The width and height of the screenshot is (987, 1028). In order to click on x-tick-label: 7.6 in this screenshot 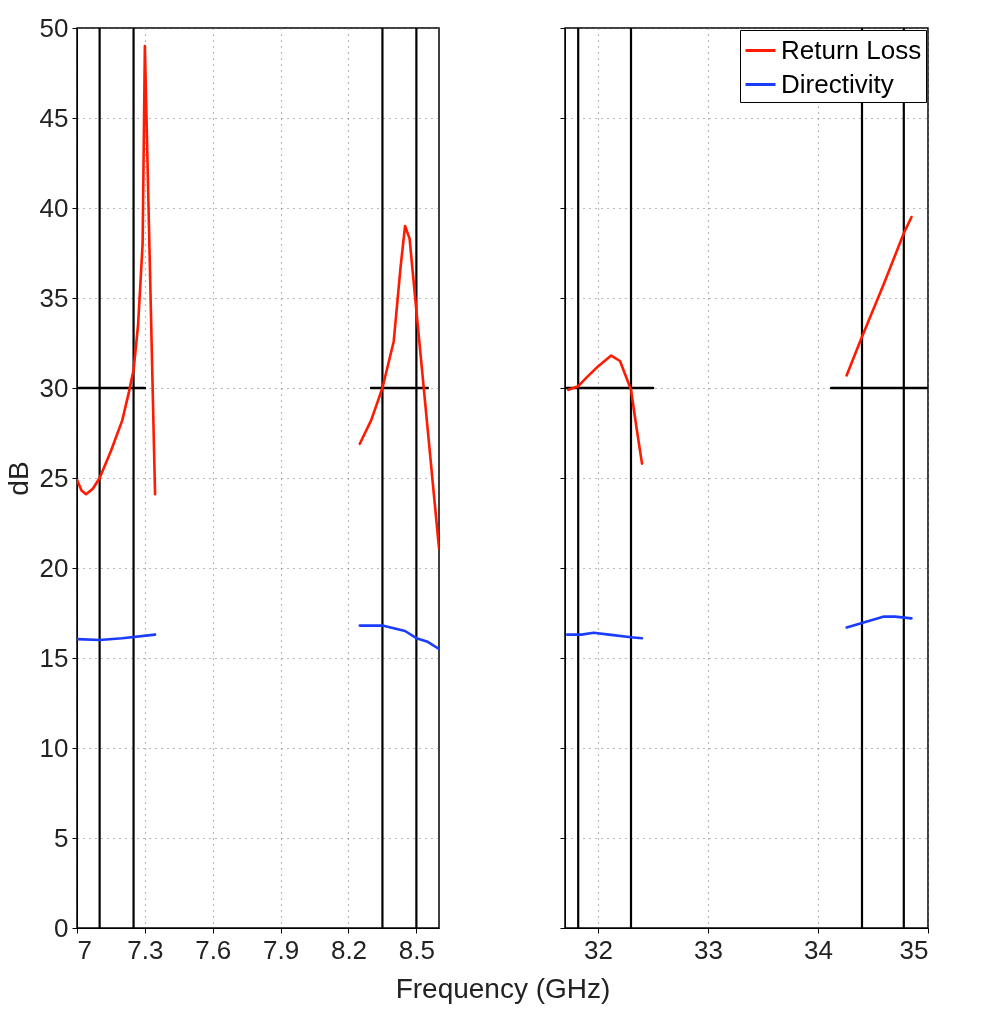, I will do `click(213, 949)`.